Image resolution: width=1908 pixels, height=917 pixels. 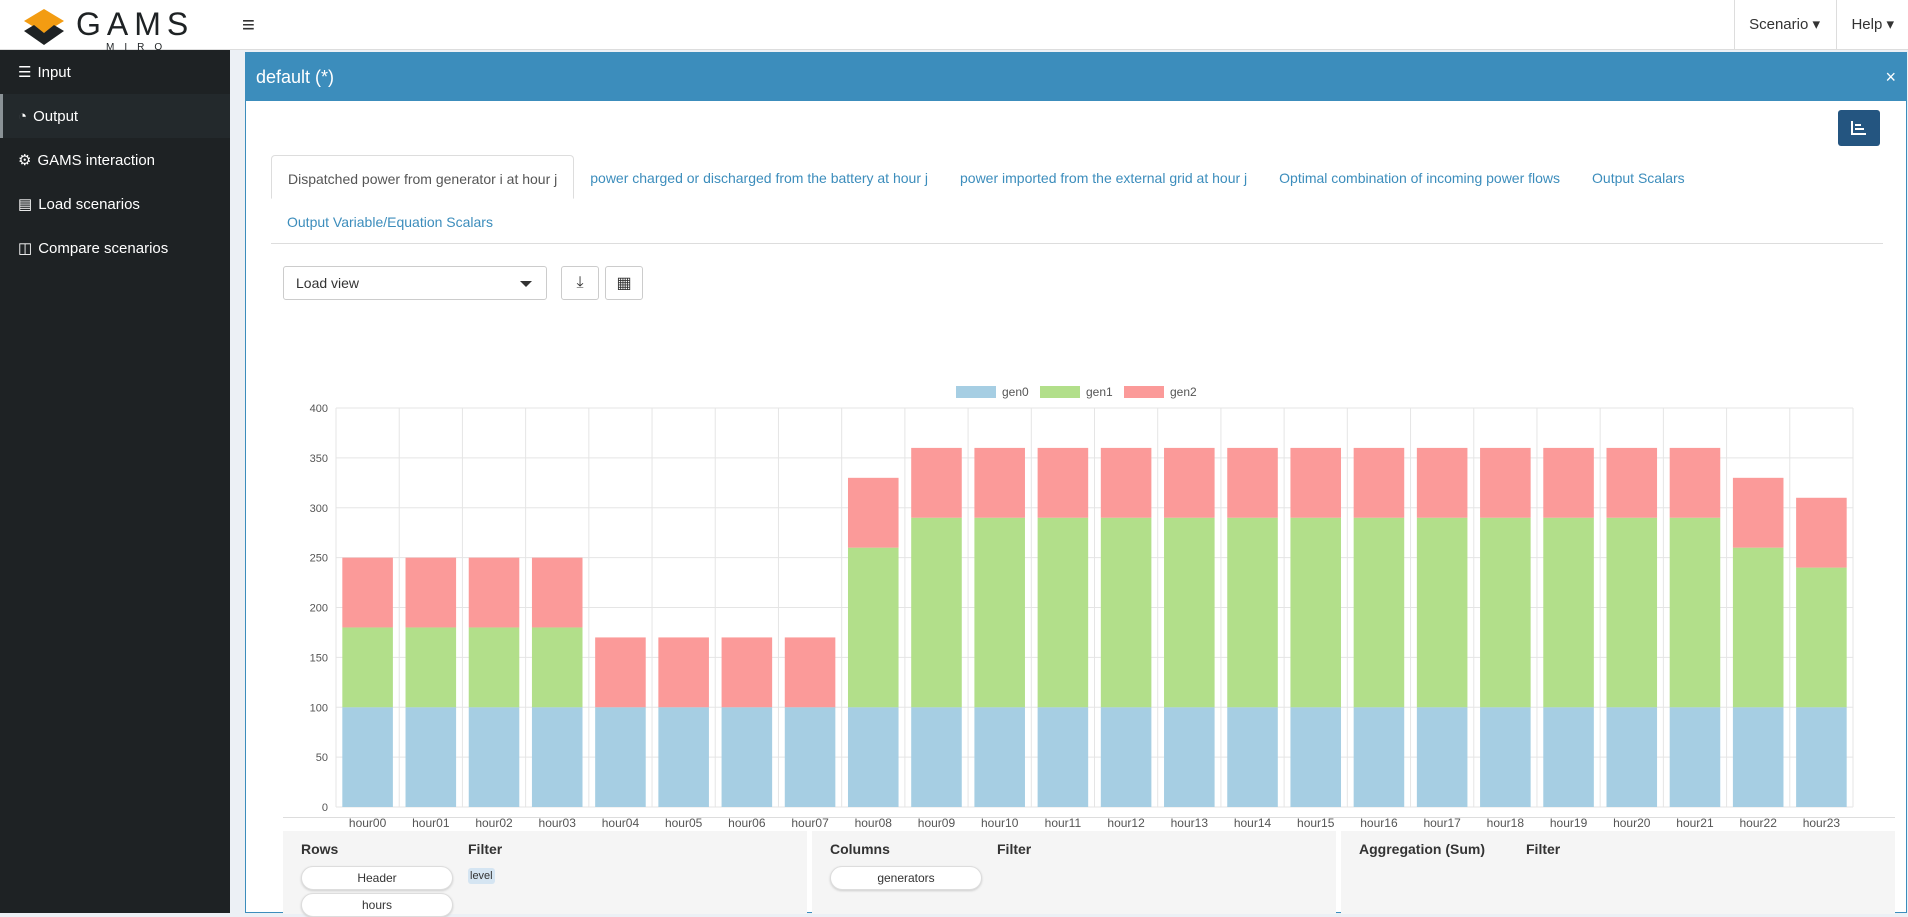 What do you see at coordinates (25, 72) in the screenshot?
I see `sliders-icon: ☰` at bounding box center [25, 72].